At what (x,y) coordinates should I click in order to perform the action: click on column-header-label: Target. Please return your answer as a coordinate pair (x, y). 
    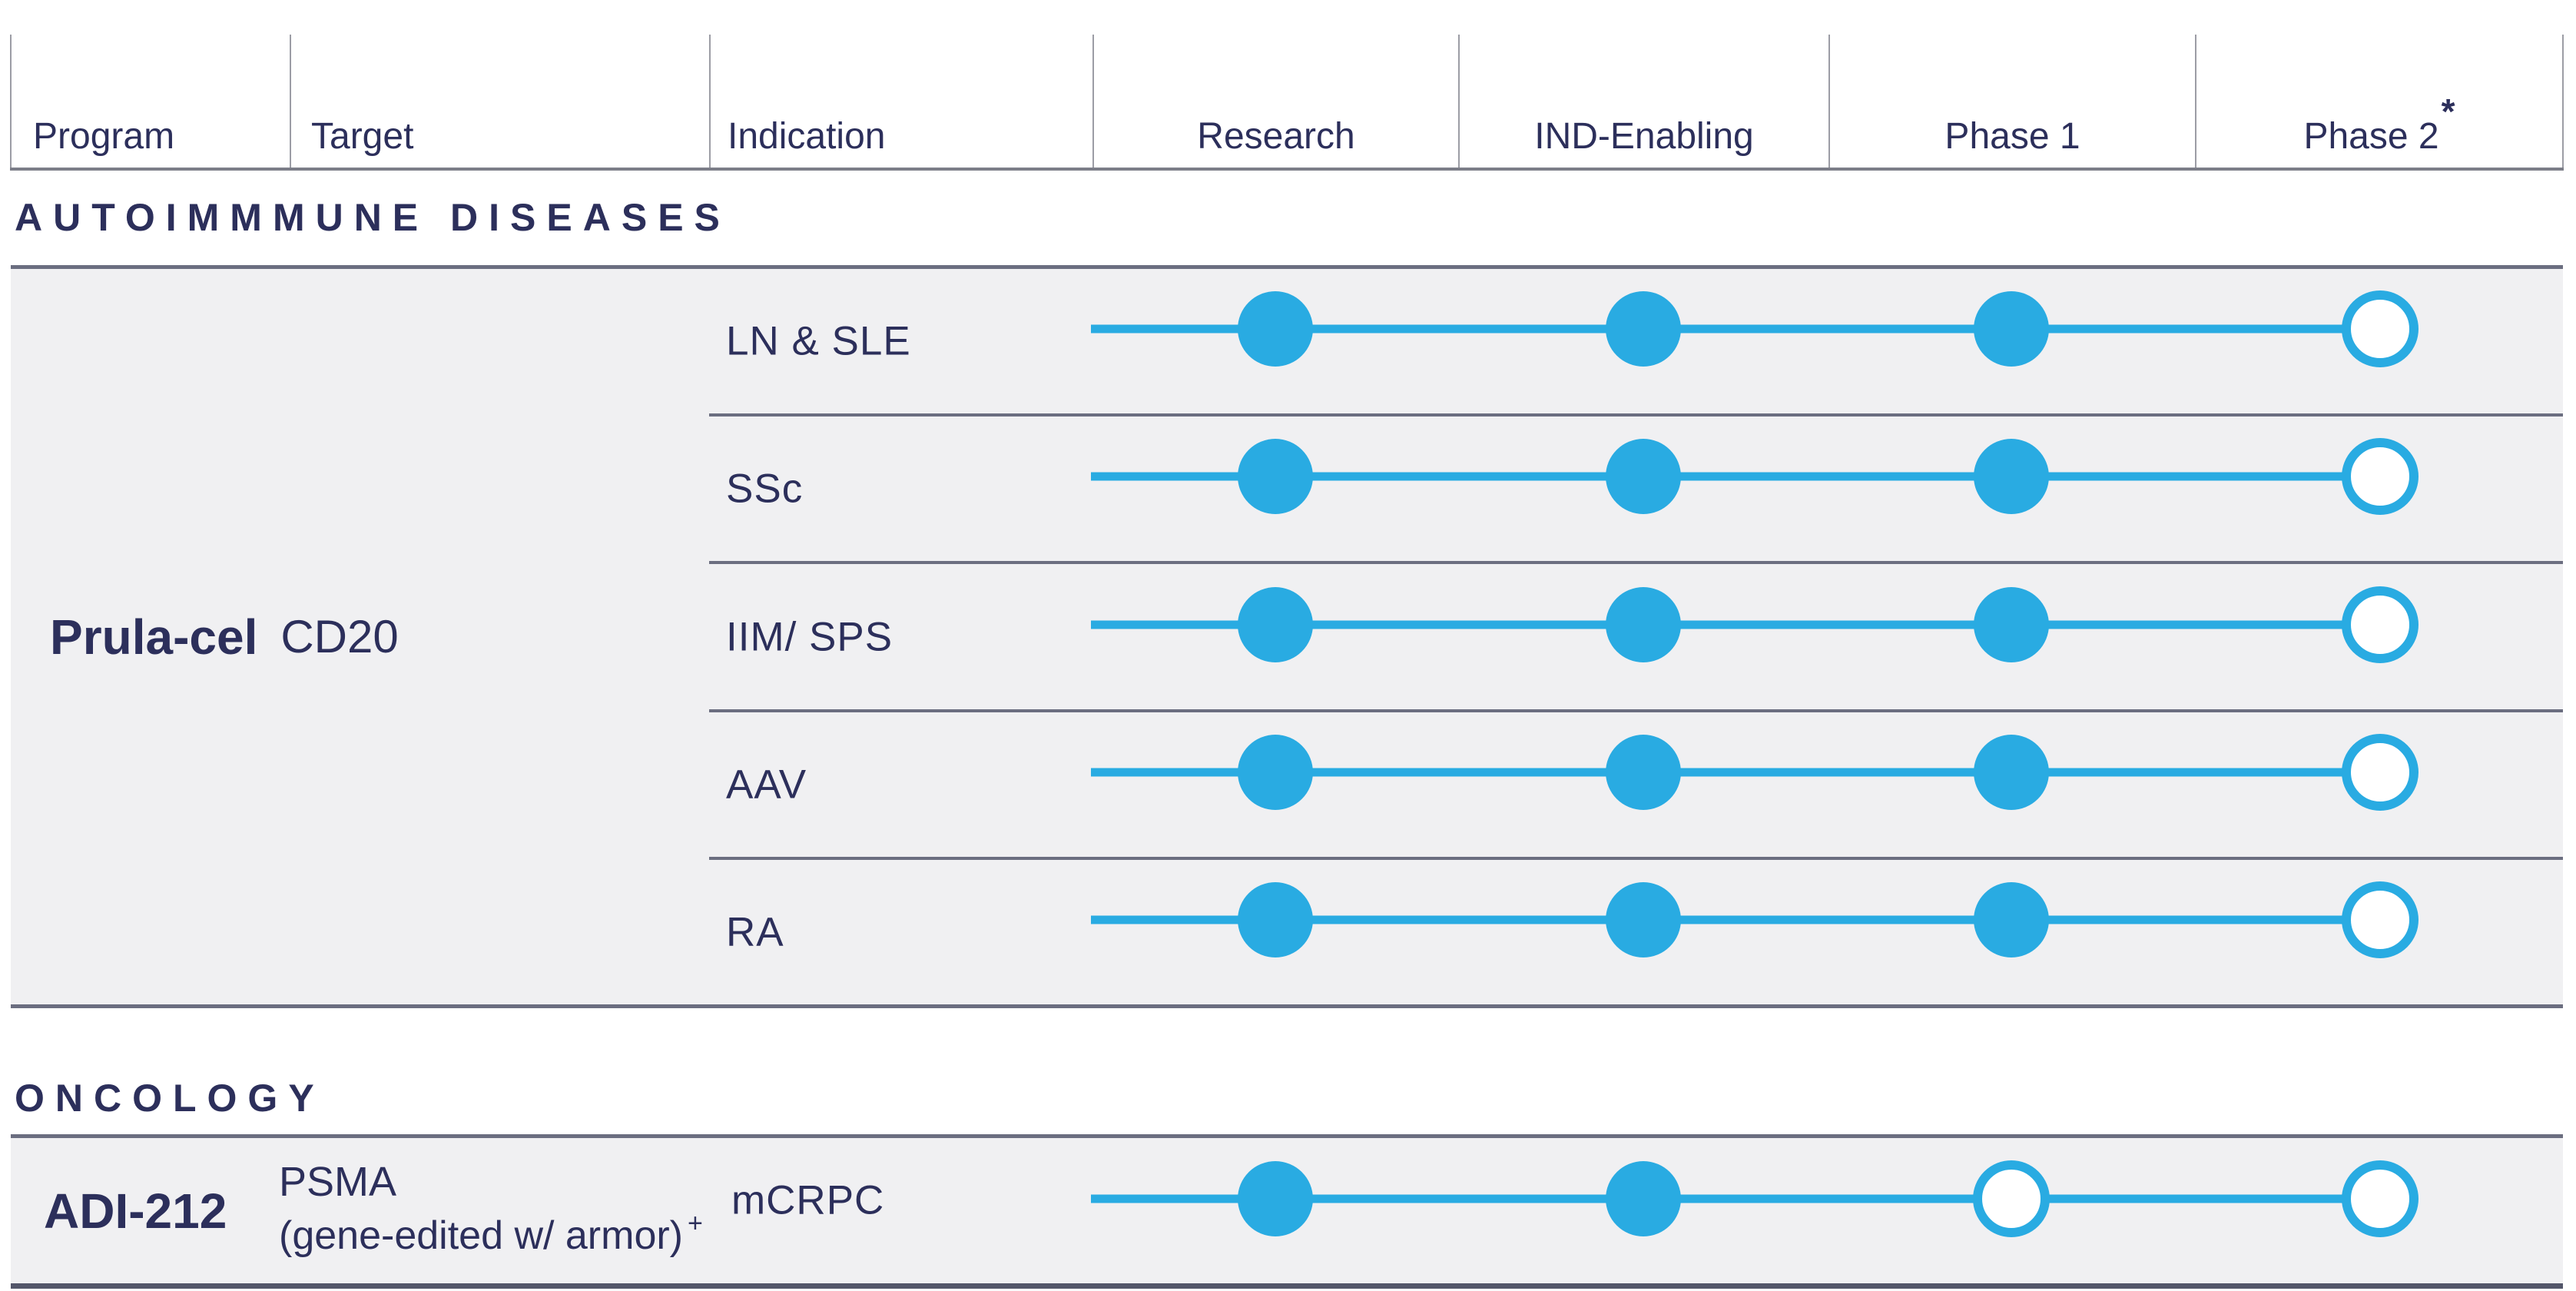
    Looking at the image, I should click on (362, 136).